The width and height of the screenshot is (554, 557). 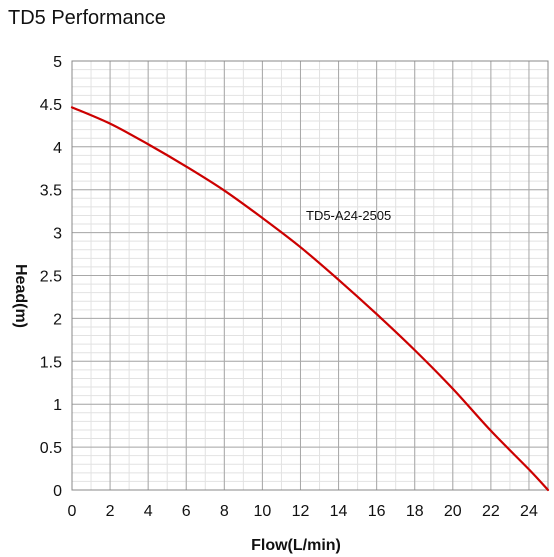 What do you see at coordinates (57, 319) in the screenshot?
I see `y-tick-label: 2` at bounding box center [57, 319].